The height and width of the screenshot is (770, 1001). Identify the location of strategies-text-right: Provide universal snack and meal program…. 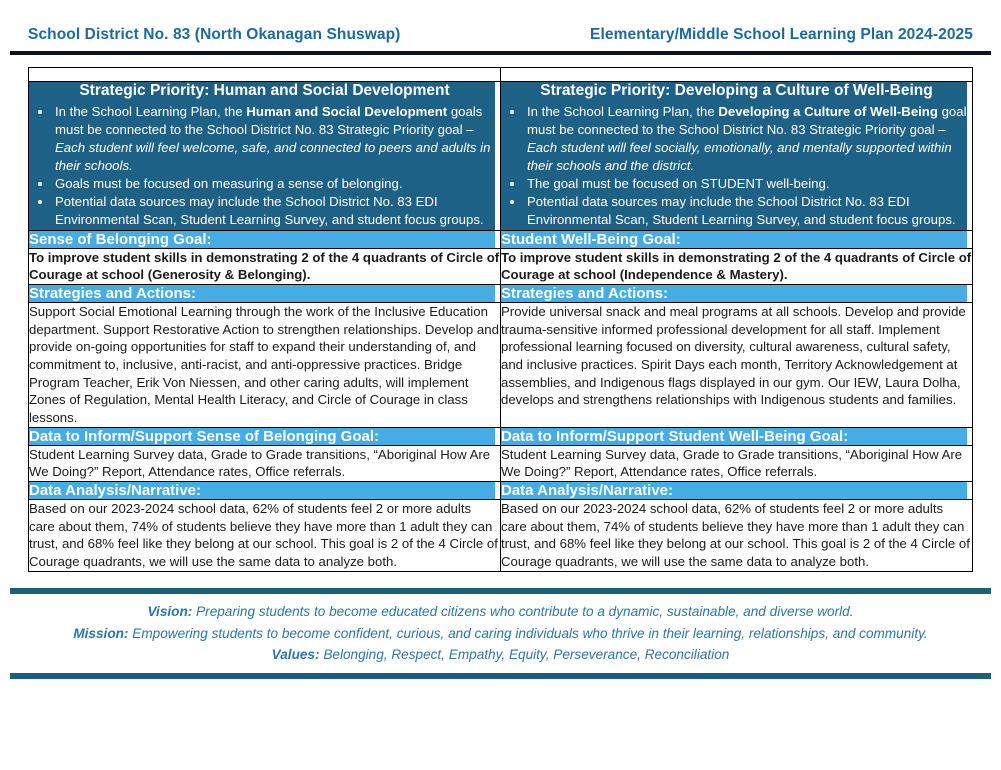
(736, 364).